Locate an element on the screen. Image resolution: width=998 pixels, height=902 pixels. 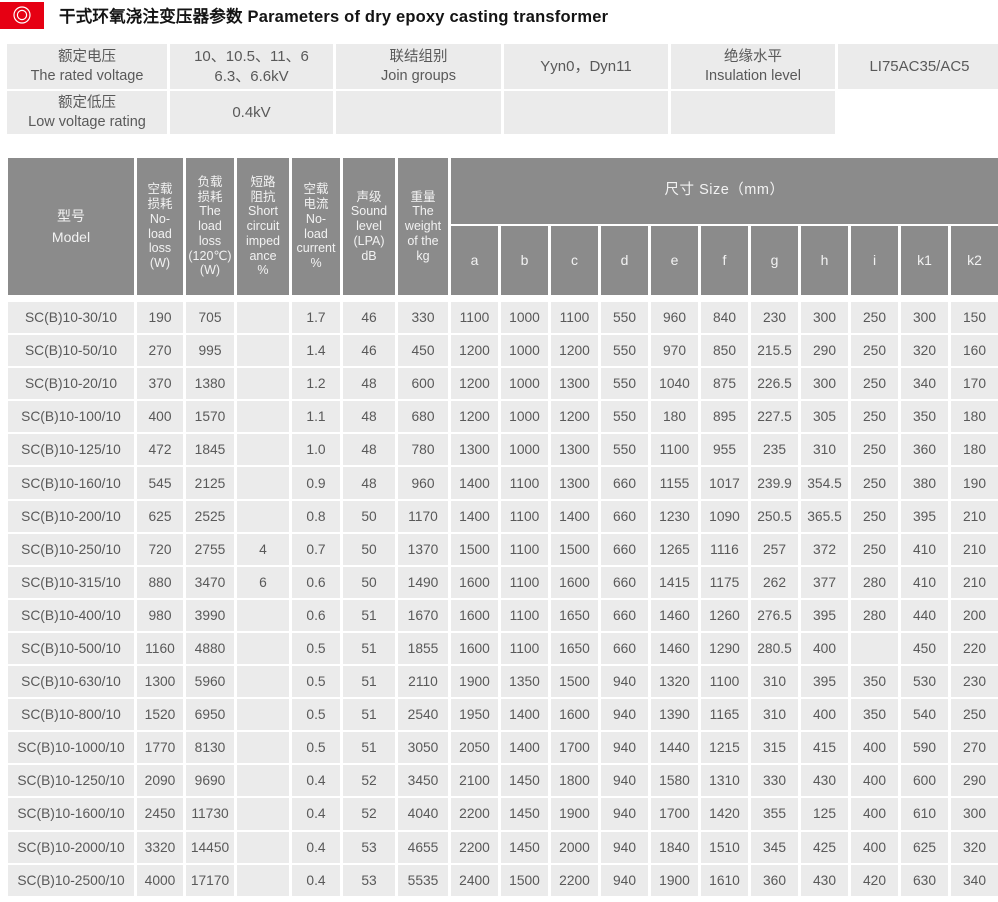
value-cell: 2000 is located at coordinates (574, 847).